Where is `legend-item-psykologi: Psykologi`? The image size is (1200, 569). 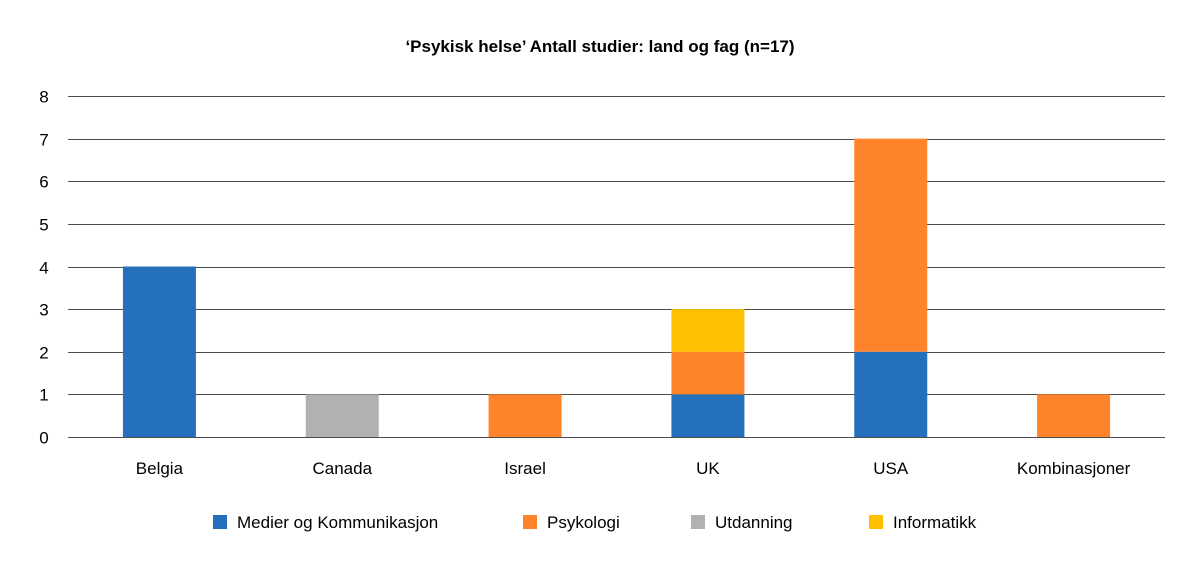 legend-item-psykologi: Psykologi is located at coordinates (571, 522).